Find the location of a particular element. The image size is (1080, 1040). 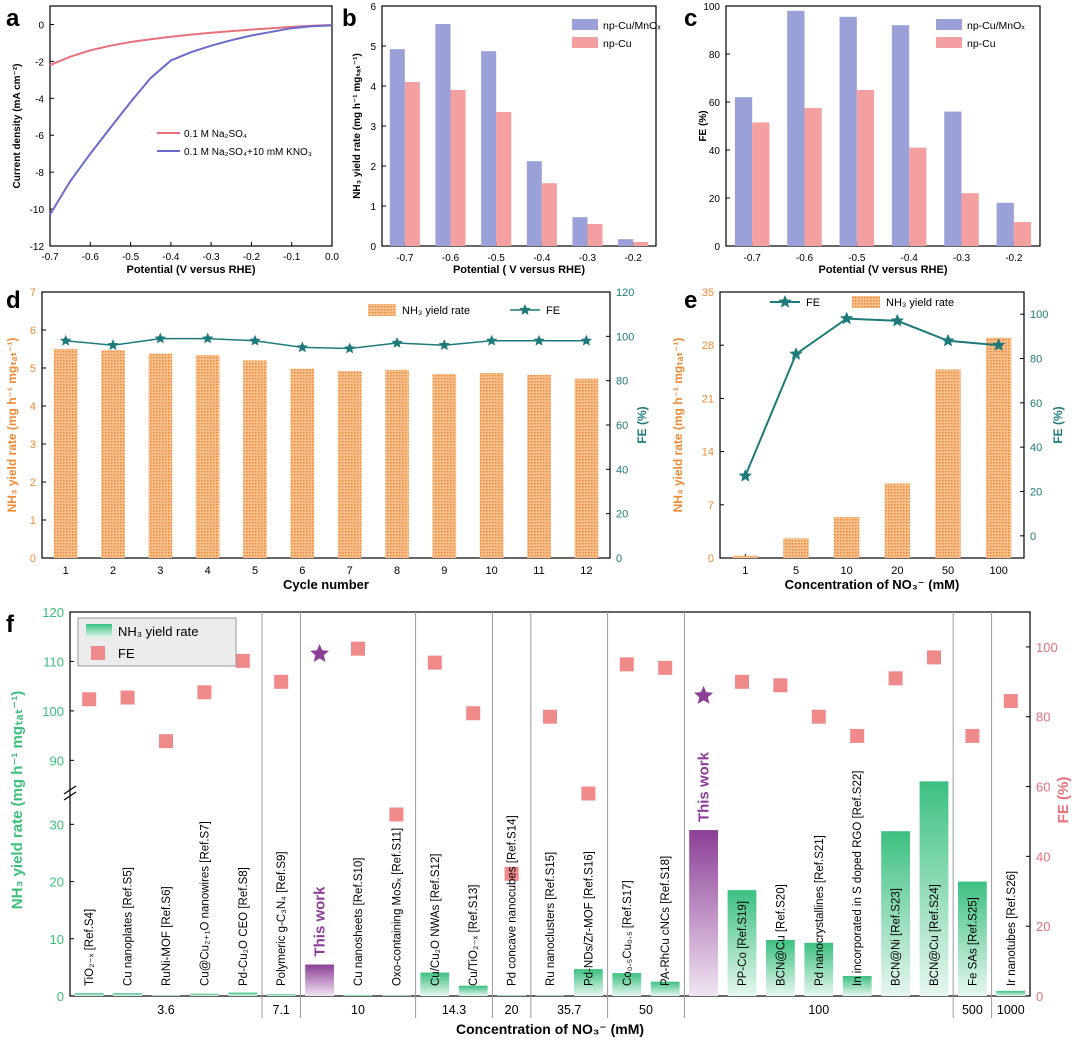

legend-label: np-Cu is located at coordinates (617, 44).